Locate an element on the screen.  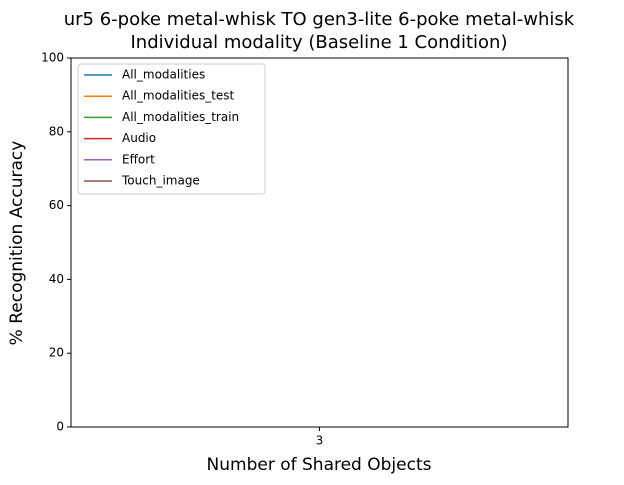
y-tick-label: 100 is located at coordinates (52, 58).